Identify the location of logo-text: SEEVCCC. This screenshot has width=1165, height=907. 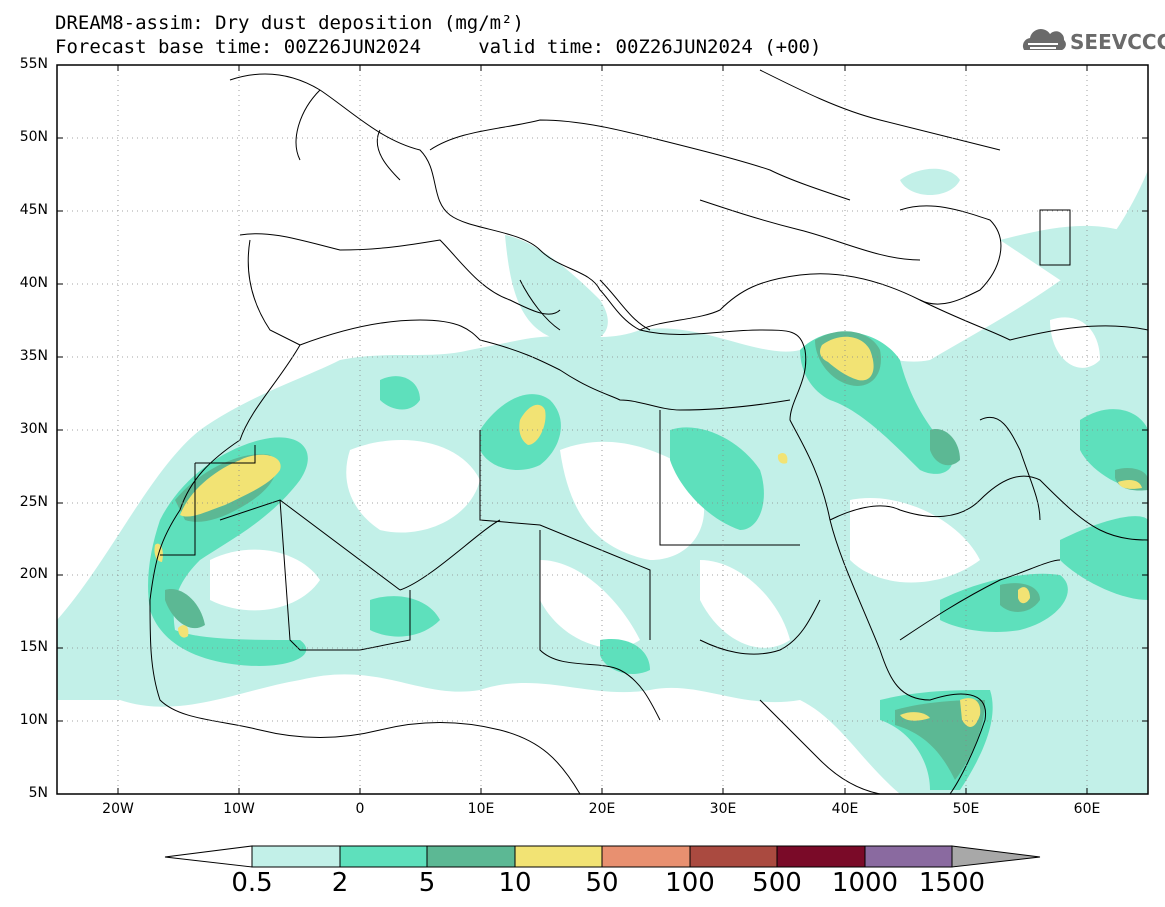
(1117, 42).